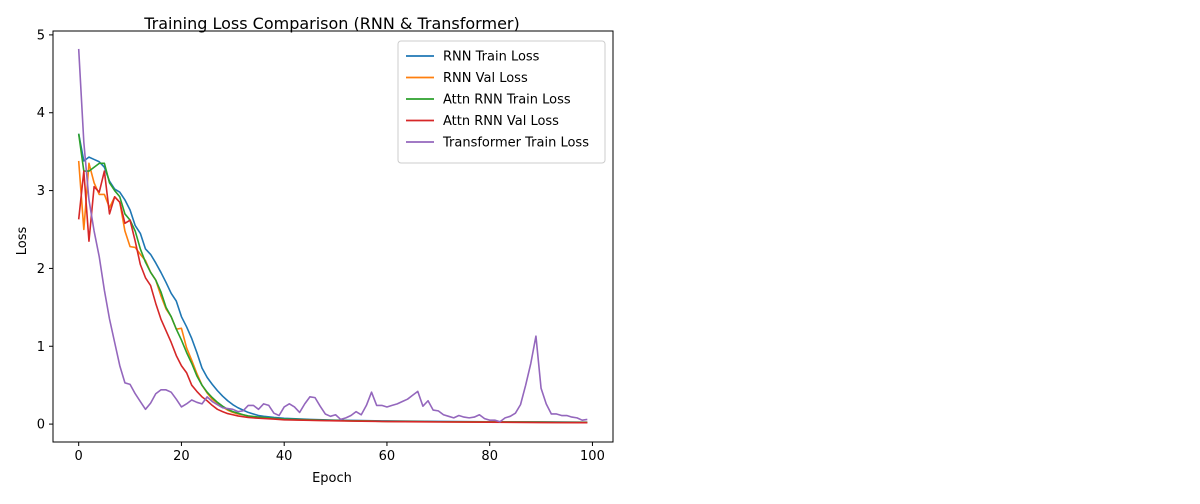  Describe the element at coordinates (332, 478) in the screenshot. I see `x-axis-label: Epoch` at that location.